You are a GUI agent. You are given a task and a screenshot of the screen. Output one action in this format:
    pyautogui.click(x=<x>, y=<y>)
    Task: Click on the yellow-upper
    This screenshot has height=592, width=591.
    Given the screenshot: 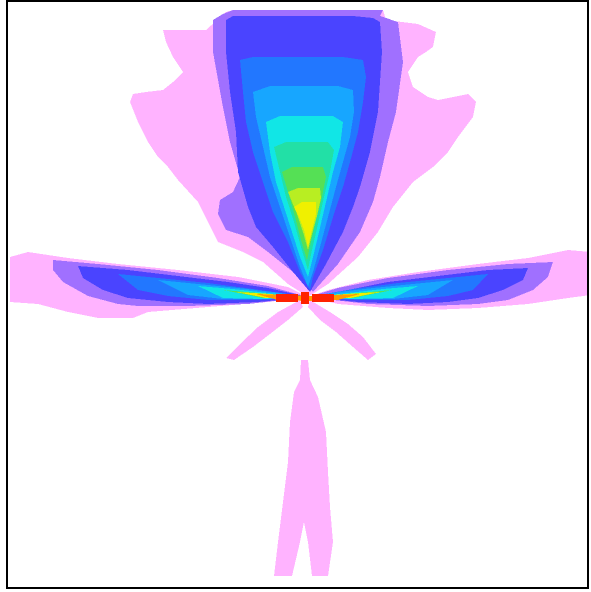 What is the action you would take?
    pyautogui.click(x=305, y=224)
    